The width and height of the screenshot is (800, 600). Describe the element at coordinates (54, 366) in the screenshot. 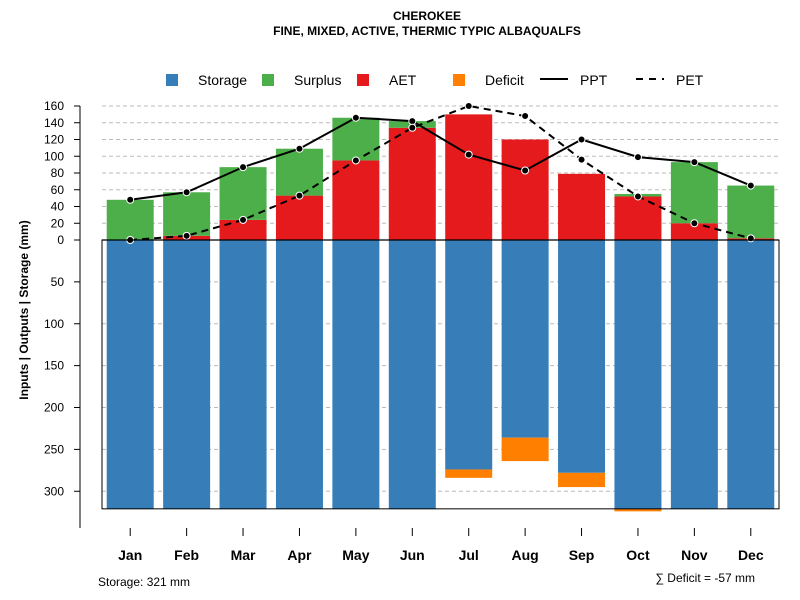

I see `y-tick-label: 150` at that location.